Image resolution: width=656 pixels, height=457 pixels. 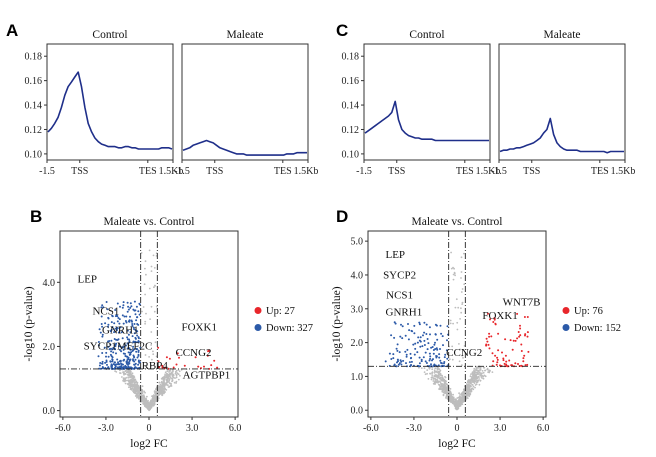 What do you see at coordinates (49, 347) in the screenshot?
I see `y-tick-label: 2.0` at bounding box center [49, 347].